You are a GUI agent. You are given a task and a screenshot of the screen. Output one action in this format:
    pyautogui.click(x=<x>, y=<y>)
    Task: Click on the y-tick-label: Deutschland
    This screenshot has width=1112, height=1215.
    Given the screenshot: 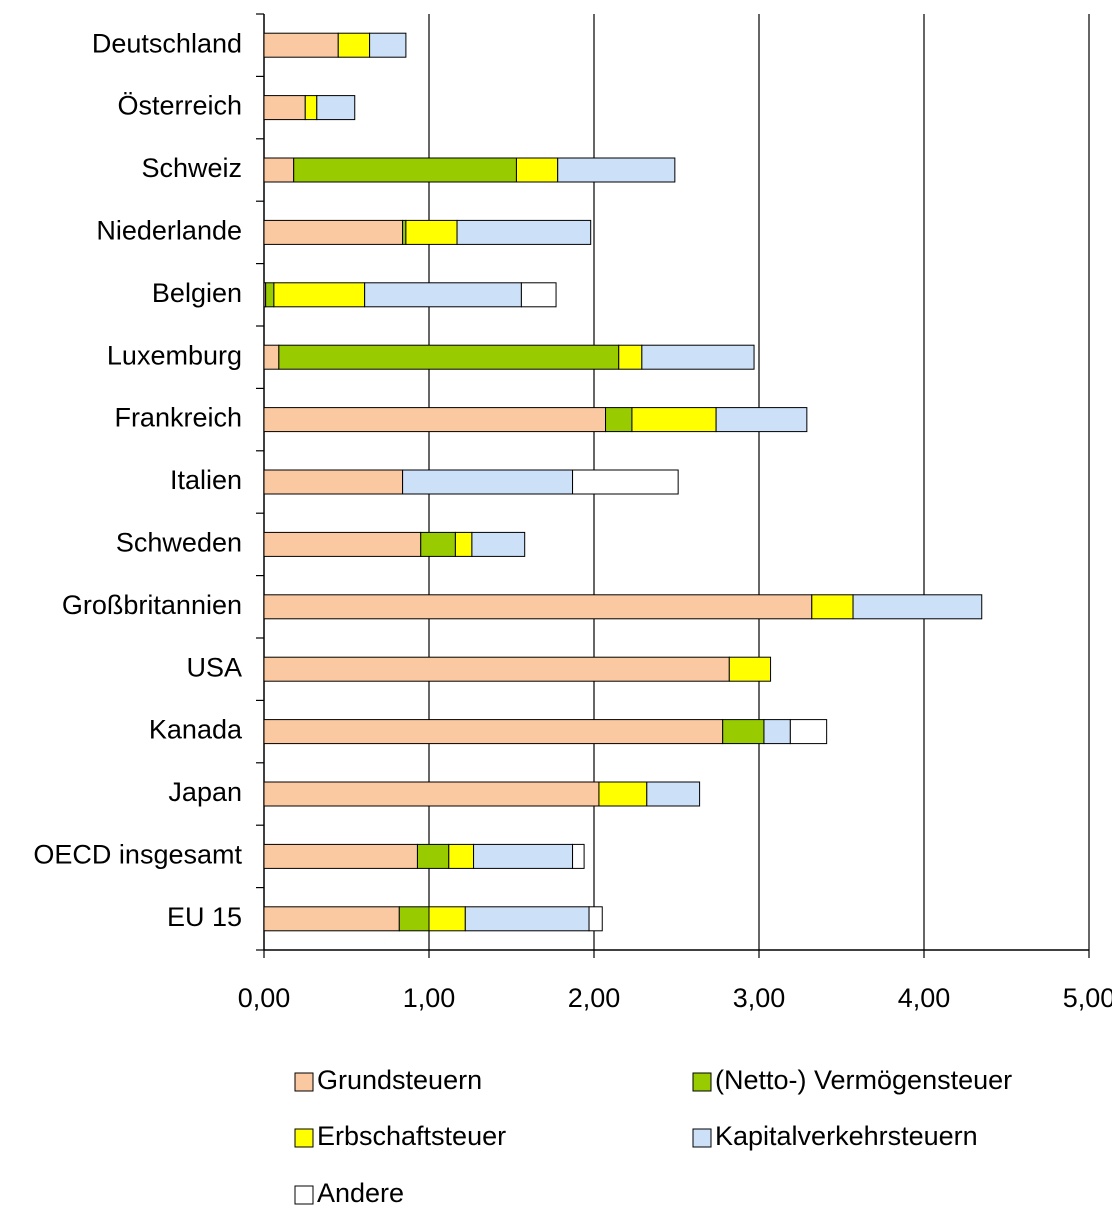 What is the action you would take?
    pyautogui.click(x=167, y=43)
    